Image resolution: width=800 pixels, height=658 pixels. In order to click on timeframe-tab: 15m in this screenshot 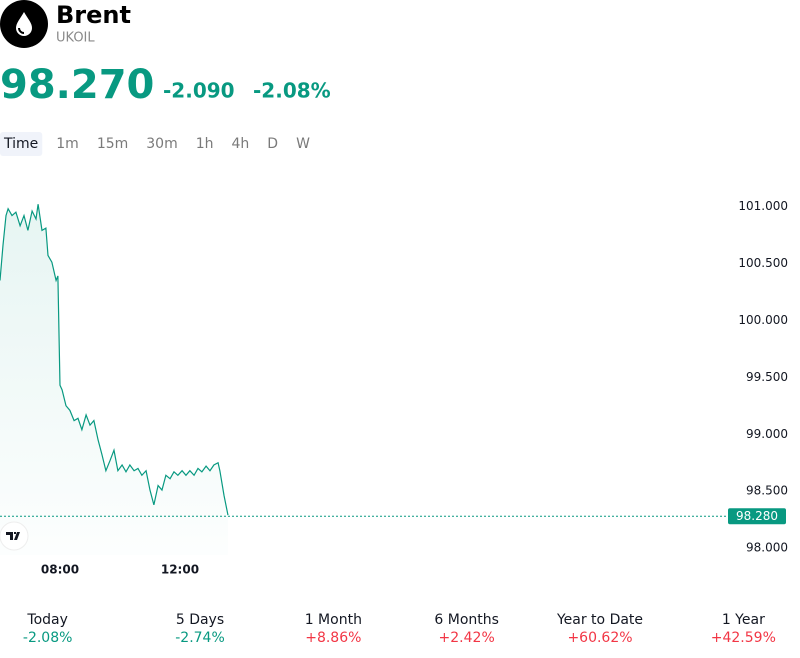, I will do `click(112, 144)`.